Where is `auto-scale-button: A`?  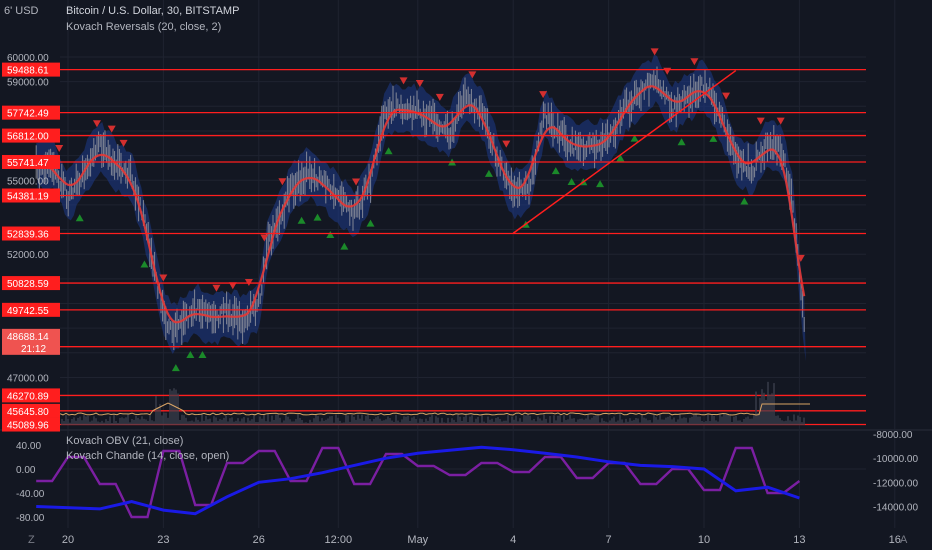 auto-scale-button: A is located at coordinates (904, 540).